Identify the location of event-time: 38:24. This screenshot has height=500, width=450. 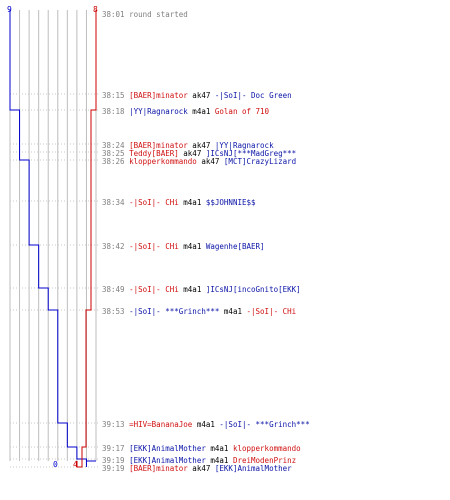
(113, 145).